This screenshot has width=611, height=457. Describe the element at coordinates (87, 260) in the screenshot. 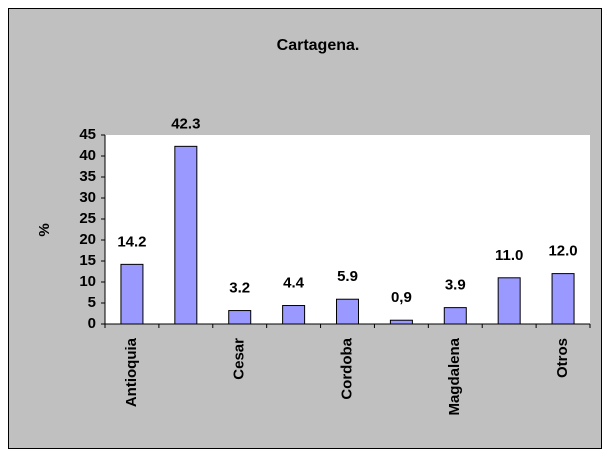

I see `y-tick-label: 15` at that location.